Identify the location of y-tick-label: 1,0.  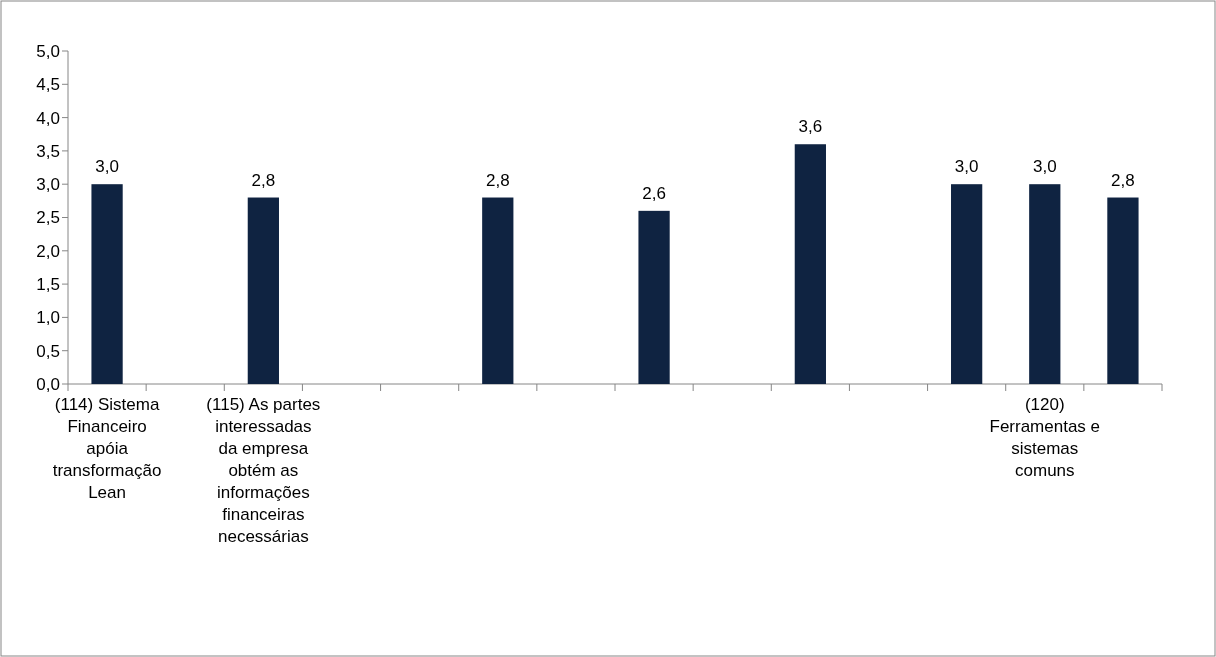
(48, 318).